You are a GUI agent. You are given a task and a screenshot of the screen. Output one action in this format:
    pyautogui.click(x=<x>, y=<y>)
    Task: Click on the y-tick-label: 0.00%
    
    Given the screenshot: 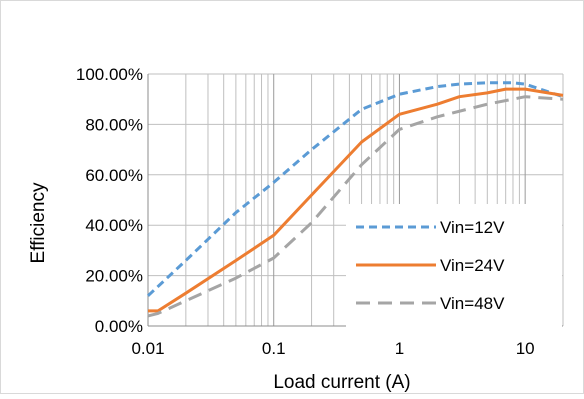 What is the action you would take?
    pyautogui.click(x=119, y=326)
    